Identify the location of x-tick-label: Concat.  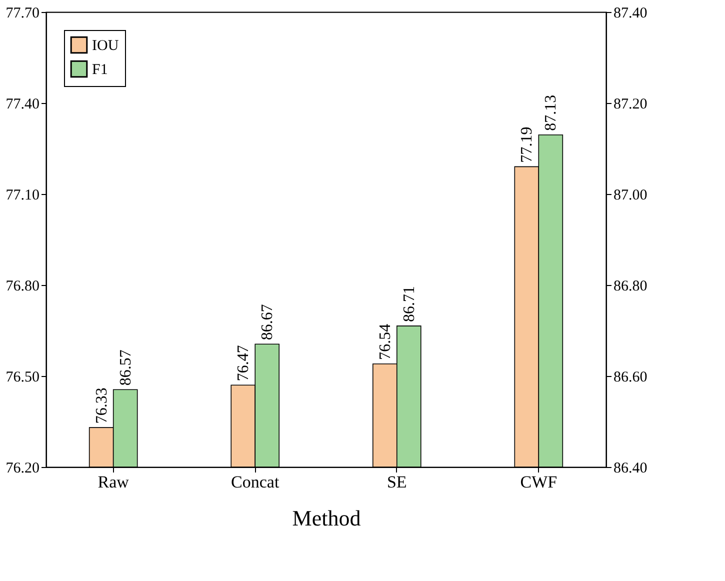
(255, 482).